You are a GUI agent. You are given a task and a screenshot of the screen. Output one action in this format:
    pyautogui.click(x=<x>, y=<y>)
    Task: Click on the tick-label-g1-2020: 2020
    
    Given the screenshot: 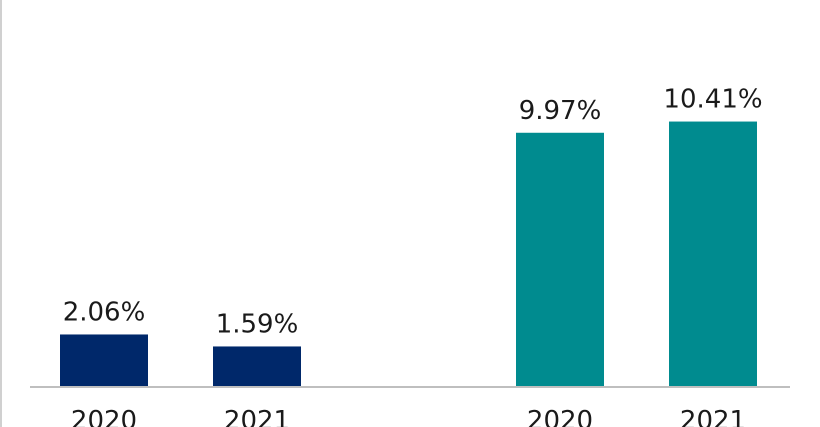 What is the action you would take?
    pyautogui.click(x=104, y=416)
    